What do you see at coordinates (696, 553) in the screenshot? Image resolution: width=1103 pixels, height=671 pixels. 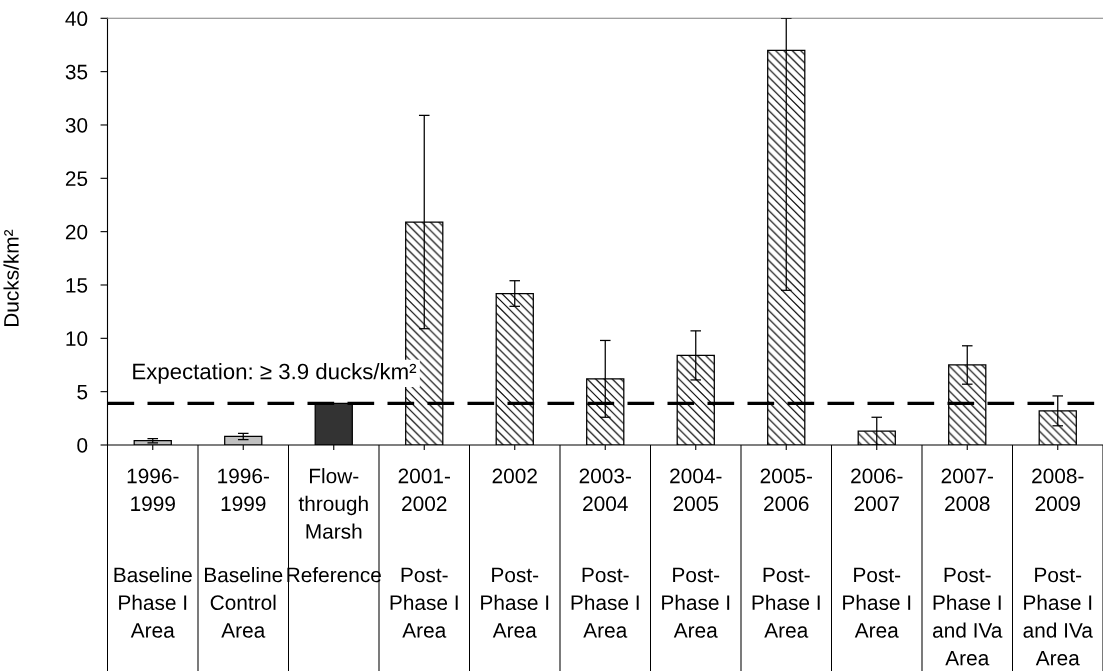 I see `category-label: 2004- 2005 Post- Phase I Area` at bounding box center [696, 553].